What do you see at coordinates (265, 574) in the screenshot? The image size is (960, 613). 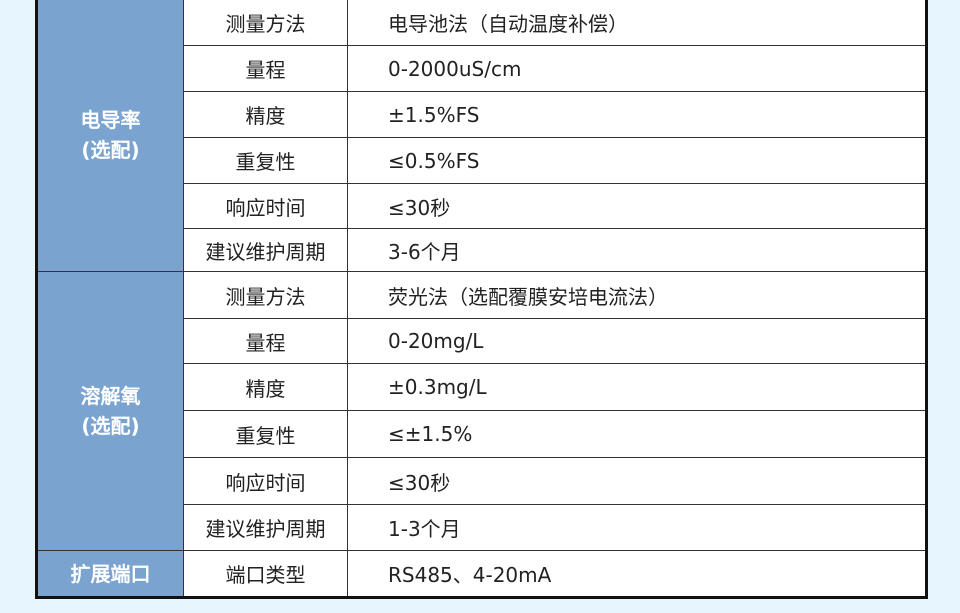 I see `param-name: 端口类型` at bounding box center [265, 574].